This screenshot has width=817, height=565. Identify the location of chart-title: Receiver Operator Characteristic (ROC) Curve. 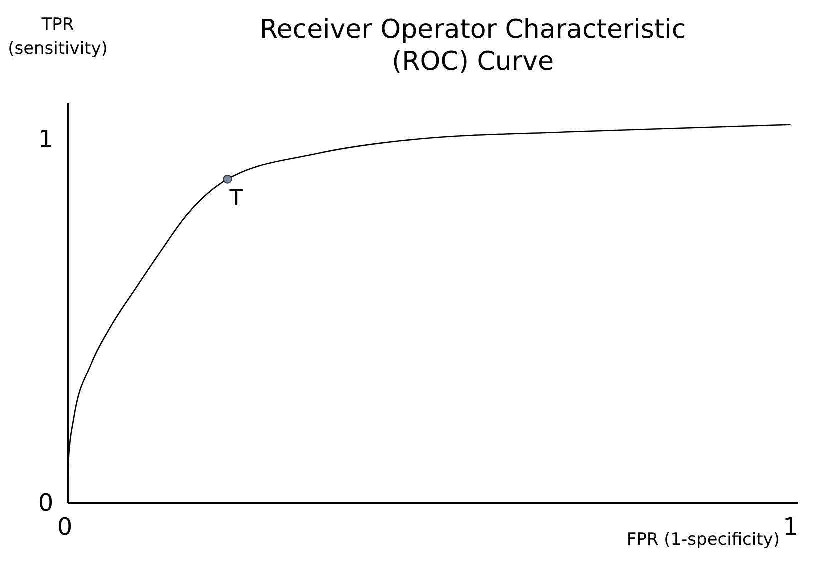
(473, 46).